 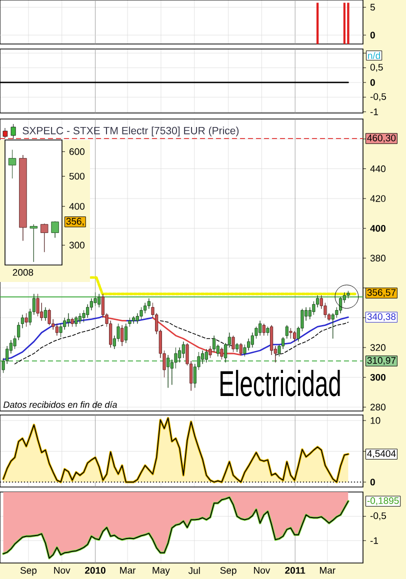 What do you see at coordinates (374, 55) in the screenshot?
I see `text: n/d` at bounding box center [374, 55].